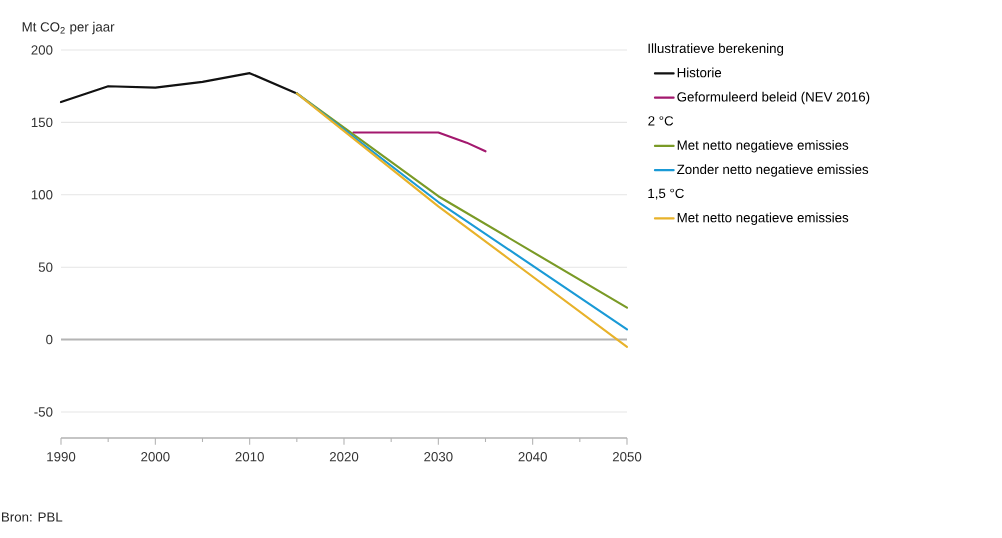  What do you see at coordinates (666, 194) in the screenshot?
I see `text: 1,5 °C` at bounding box center [666, 194].